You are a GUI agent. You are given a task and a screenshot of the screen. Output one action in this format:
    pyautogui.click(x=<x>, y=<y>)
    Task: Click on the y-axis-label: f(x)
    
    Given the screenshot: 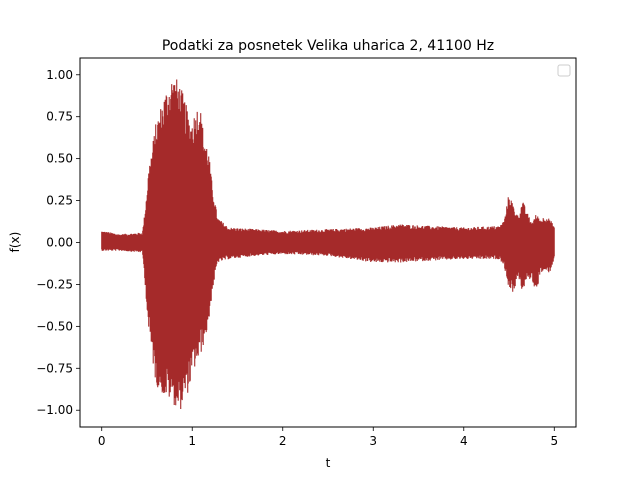 What is the action you would take?
    pyautogui.click(x=15, y=242)
    